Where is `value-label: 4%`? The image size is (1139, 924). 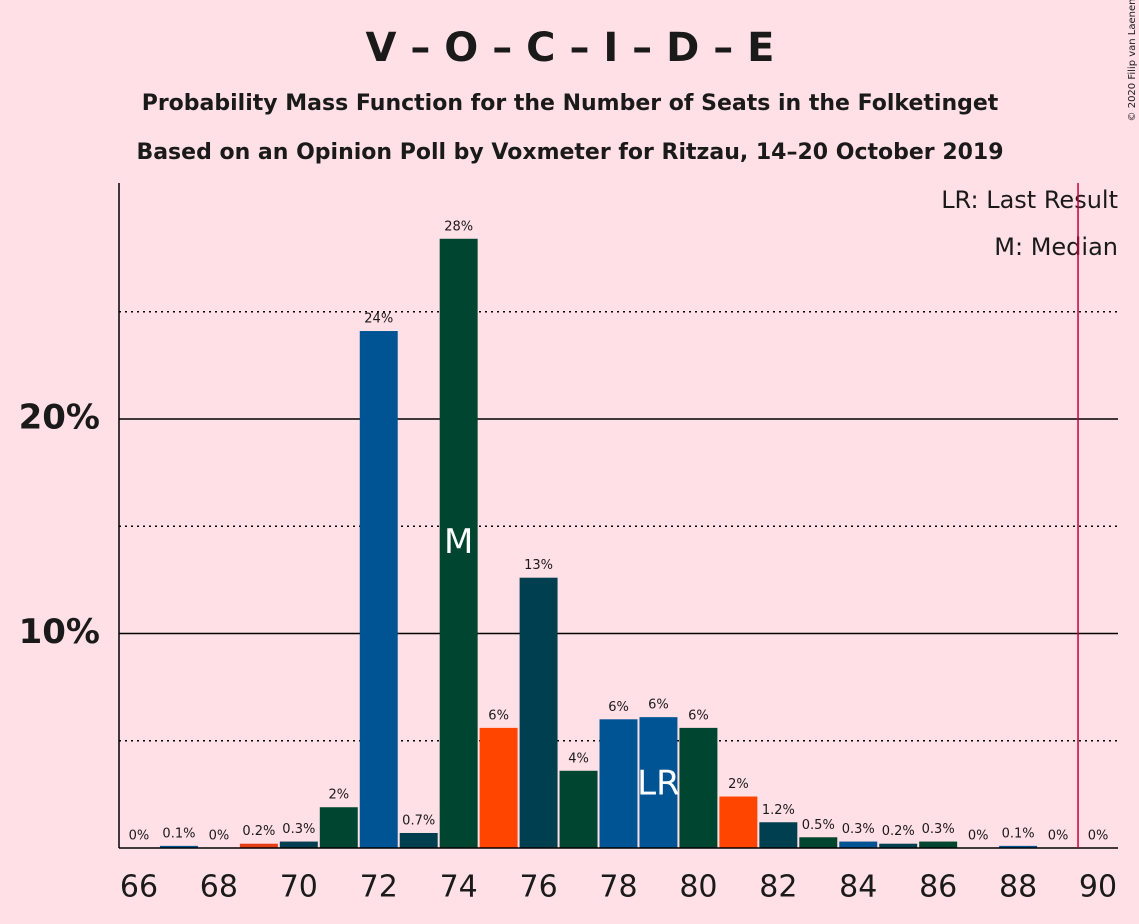 value-label: 4% is located at coordinates (578, 758).